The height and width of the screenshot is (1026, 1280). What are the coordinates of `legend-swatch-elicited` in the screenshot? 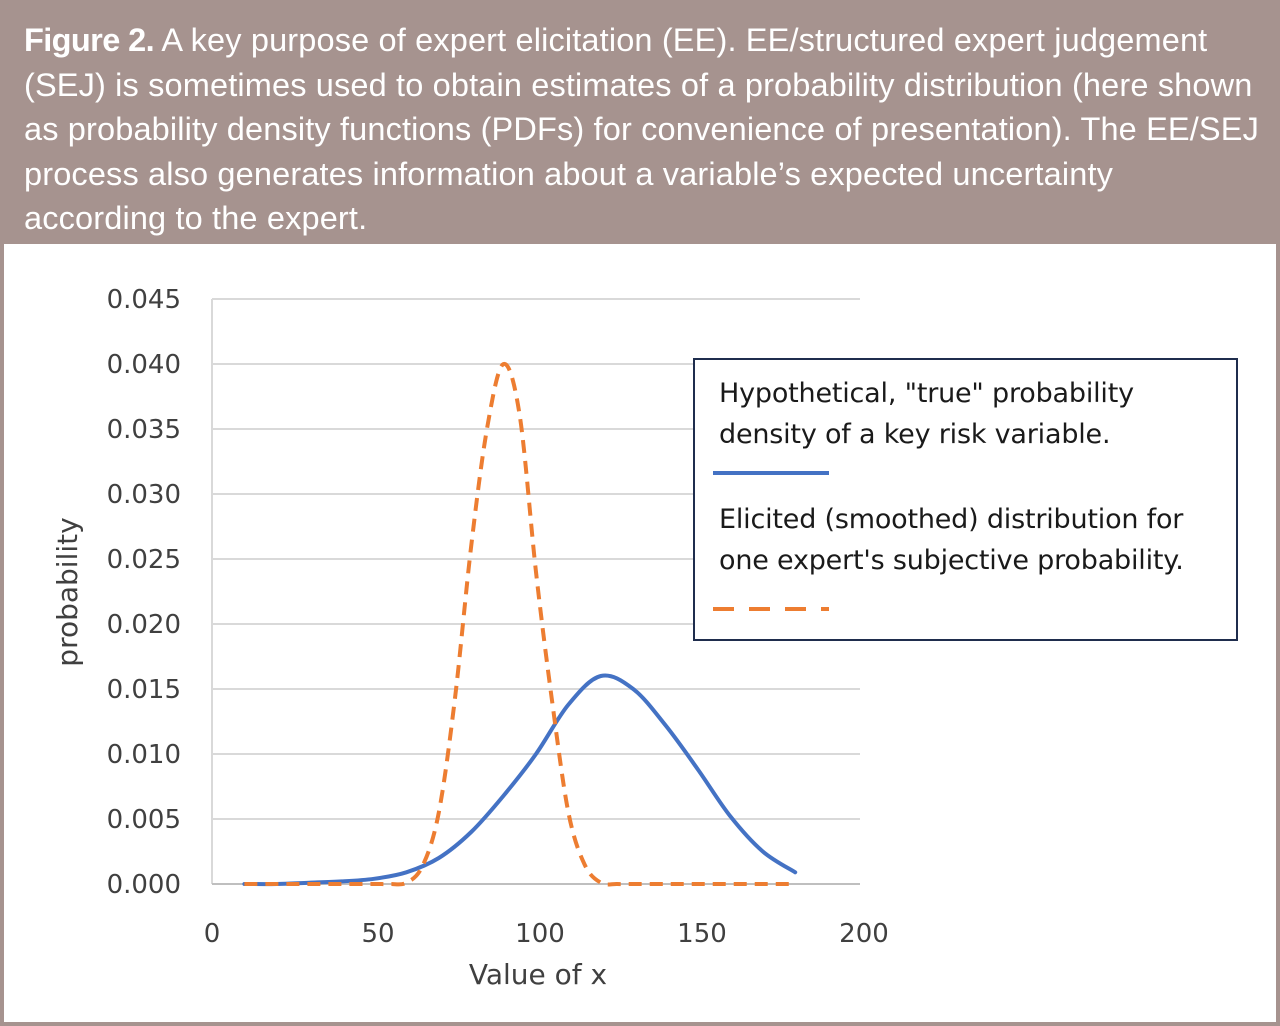 It's located at (771, 609).